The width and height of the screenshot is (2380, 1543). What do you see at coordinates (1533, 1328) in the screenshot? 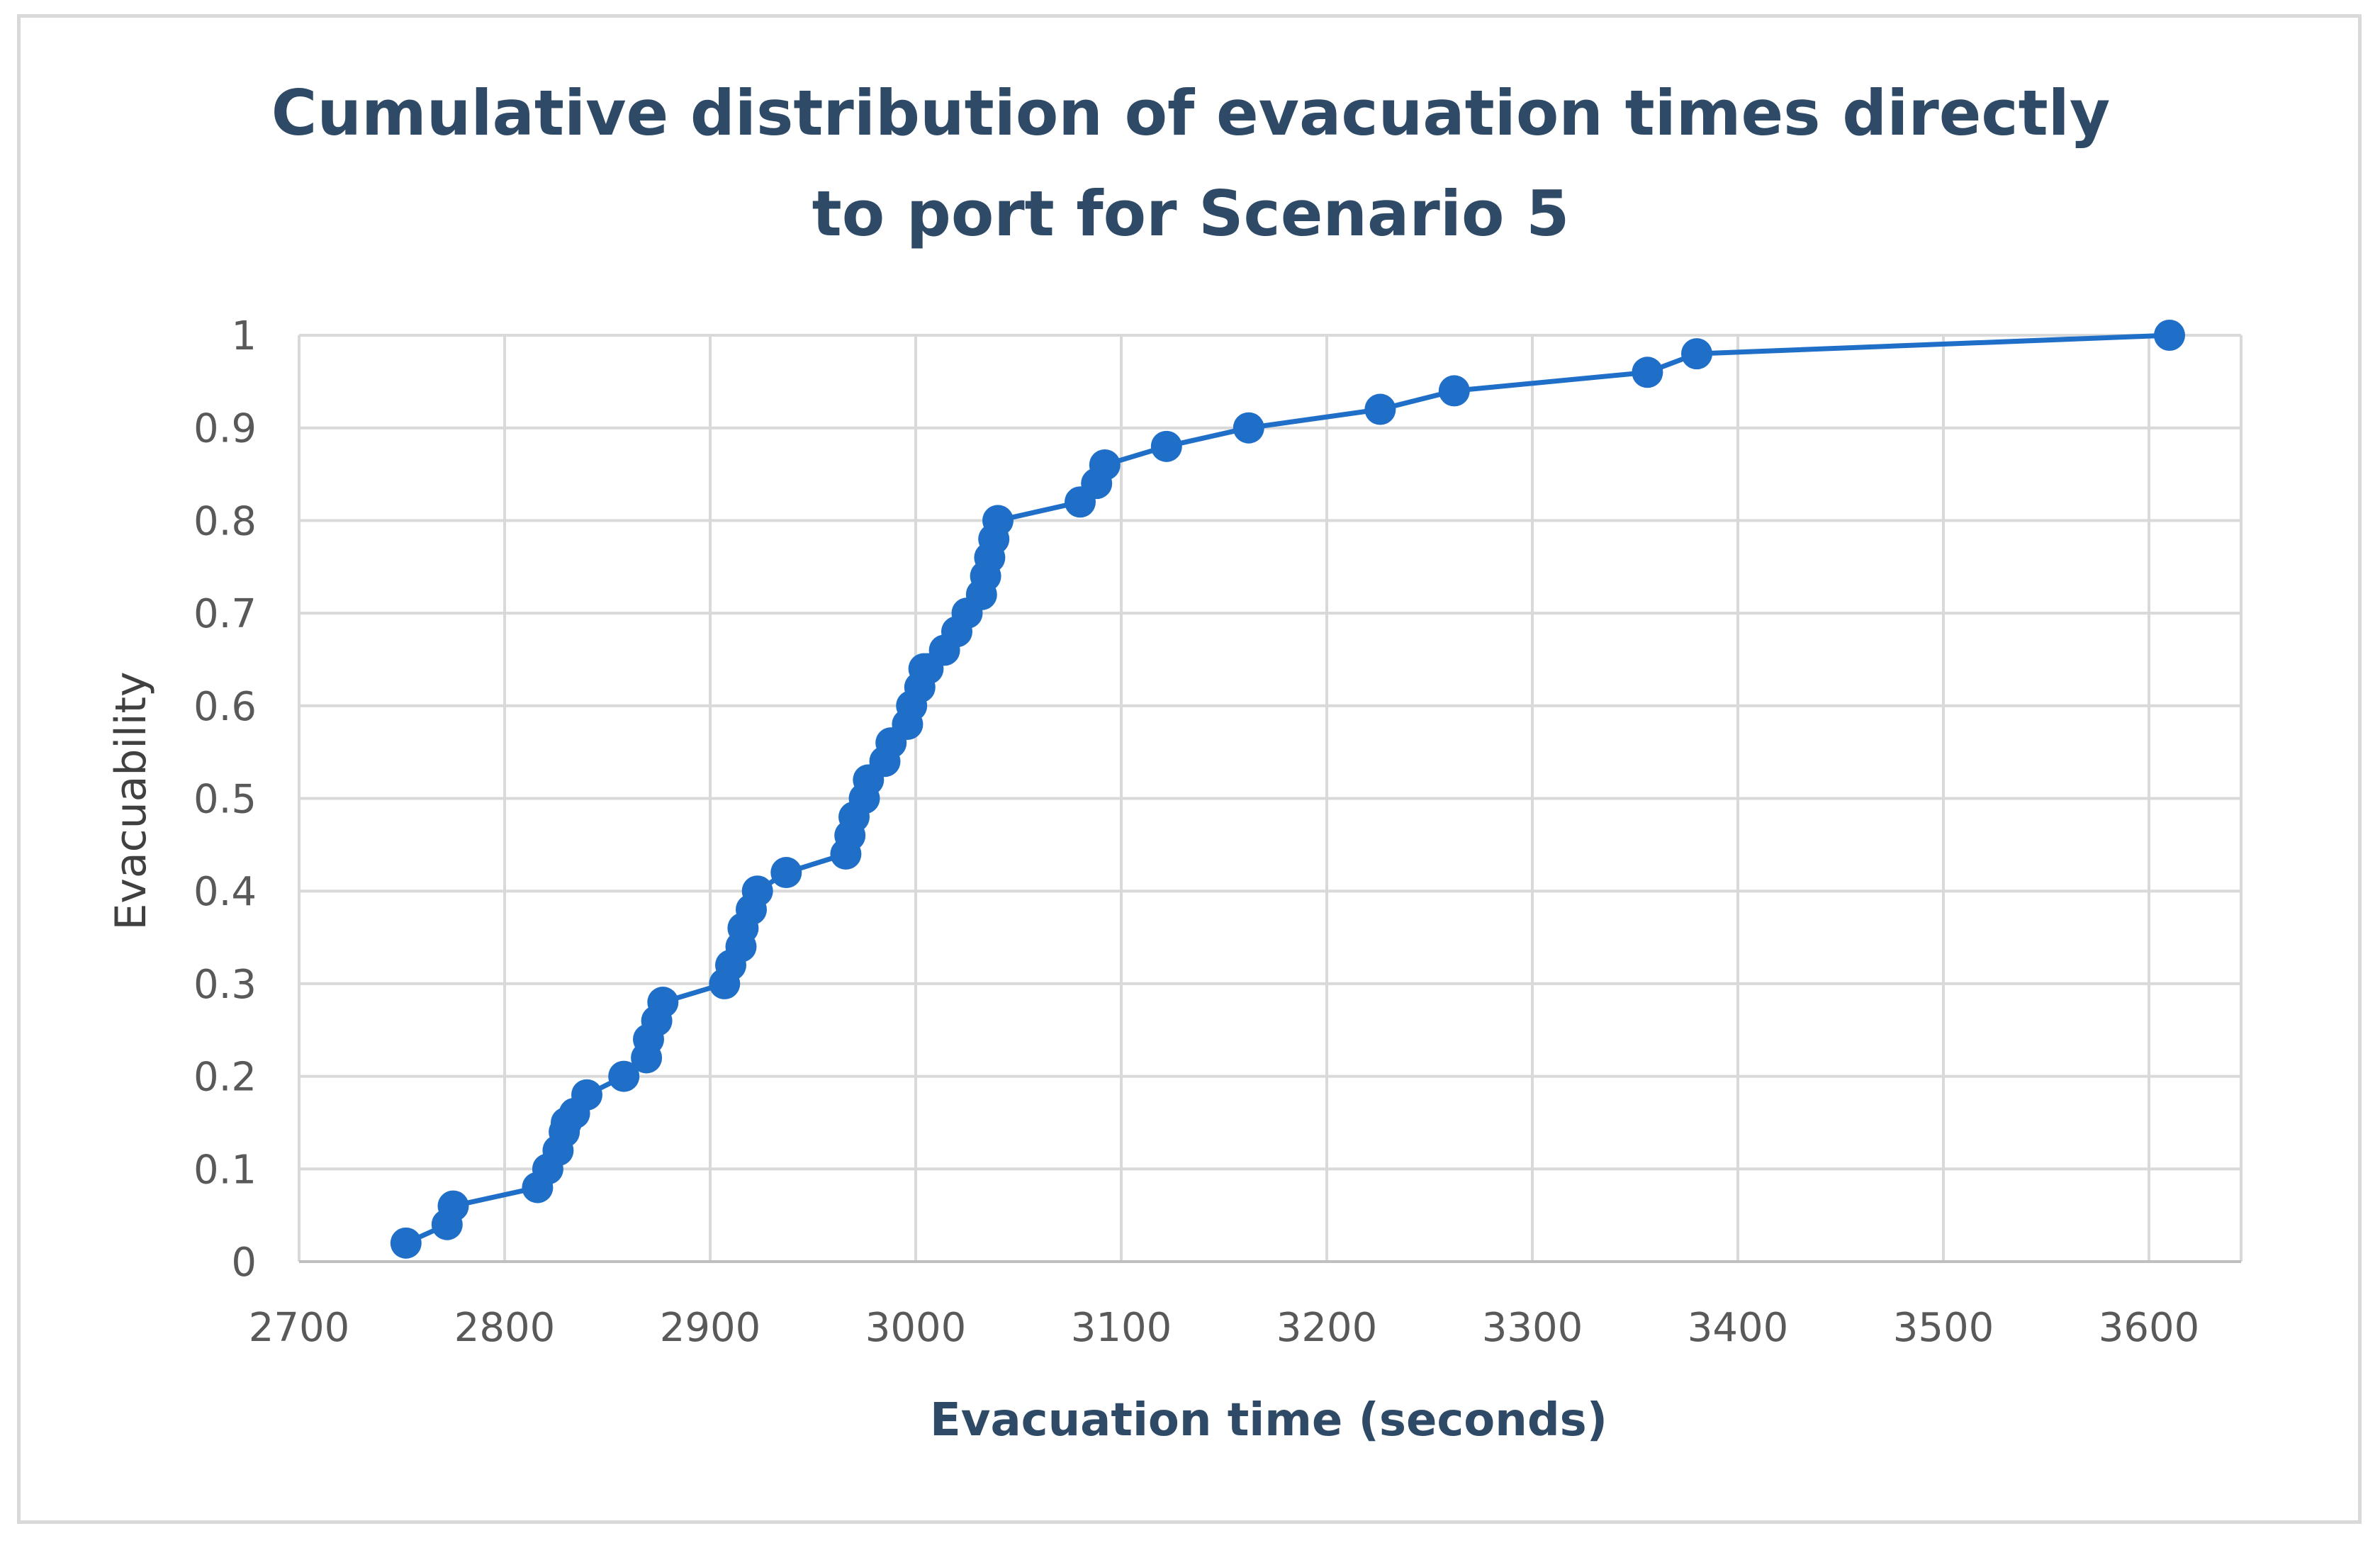
I see `x-tick-label: 3300` at bounding box center [1533, 1328].